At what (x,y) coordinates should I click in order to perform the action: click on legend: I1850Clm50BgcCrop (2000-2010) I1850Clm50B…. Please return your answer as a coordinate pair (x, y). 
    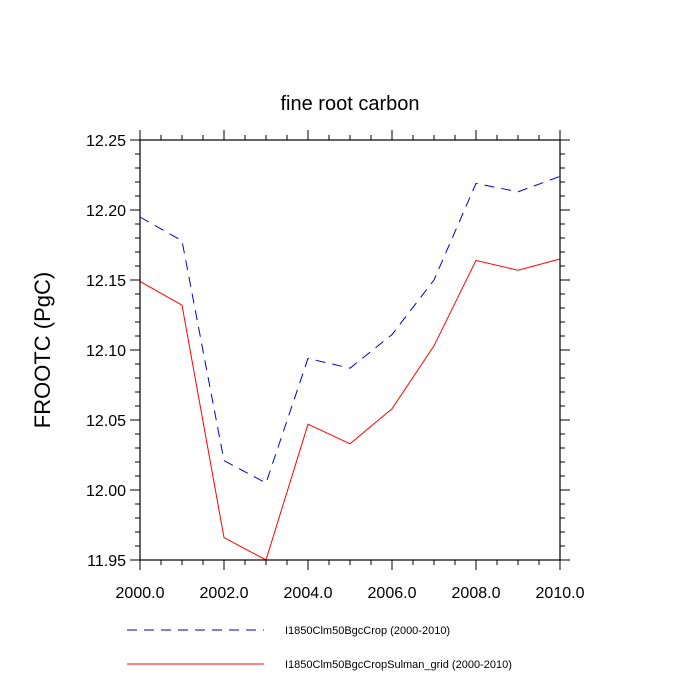
    Looking at the image, I should click on (319, 648).